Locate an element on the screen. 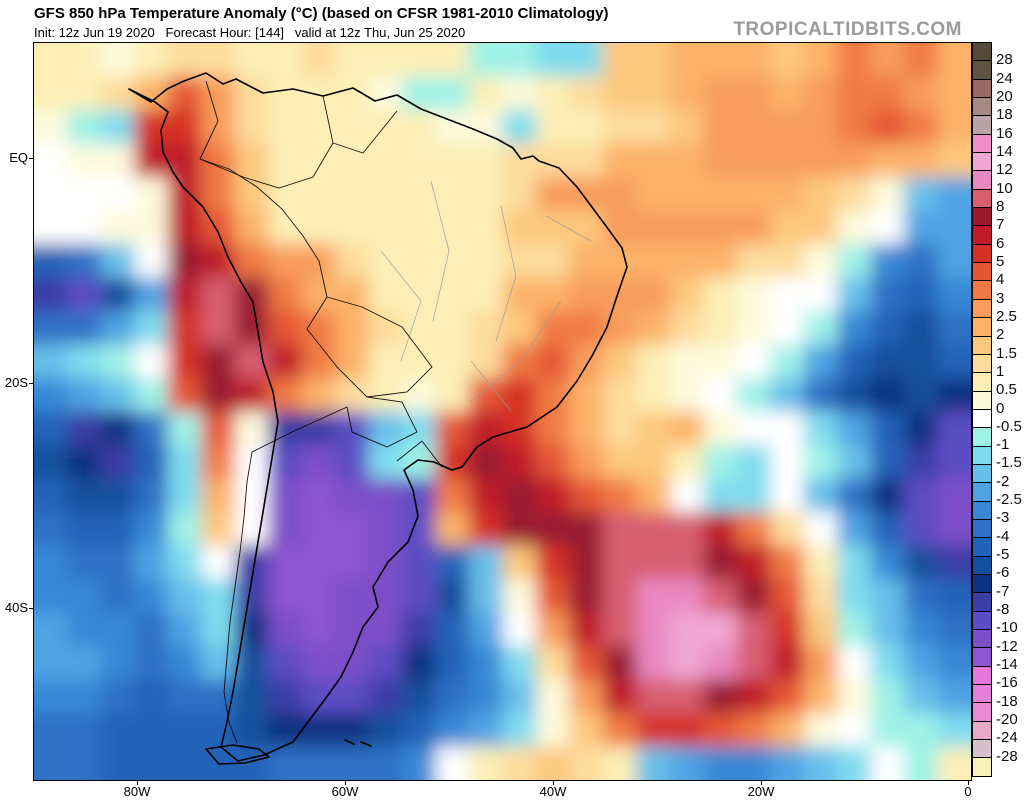 The width and height of the screenshot is (1024, 800). colorbar-tick-label: -18 is located at coordinates (1007, 701).